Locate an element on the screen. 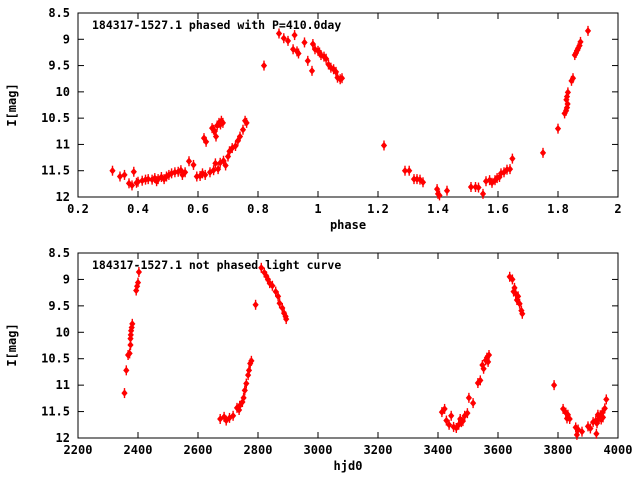 This screenshot has width=640, height=480. y-tick-label: 10.5 is located at coordinates (55, 359).